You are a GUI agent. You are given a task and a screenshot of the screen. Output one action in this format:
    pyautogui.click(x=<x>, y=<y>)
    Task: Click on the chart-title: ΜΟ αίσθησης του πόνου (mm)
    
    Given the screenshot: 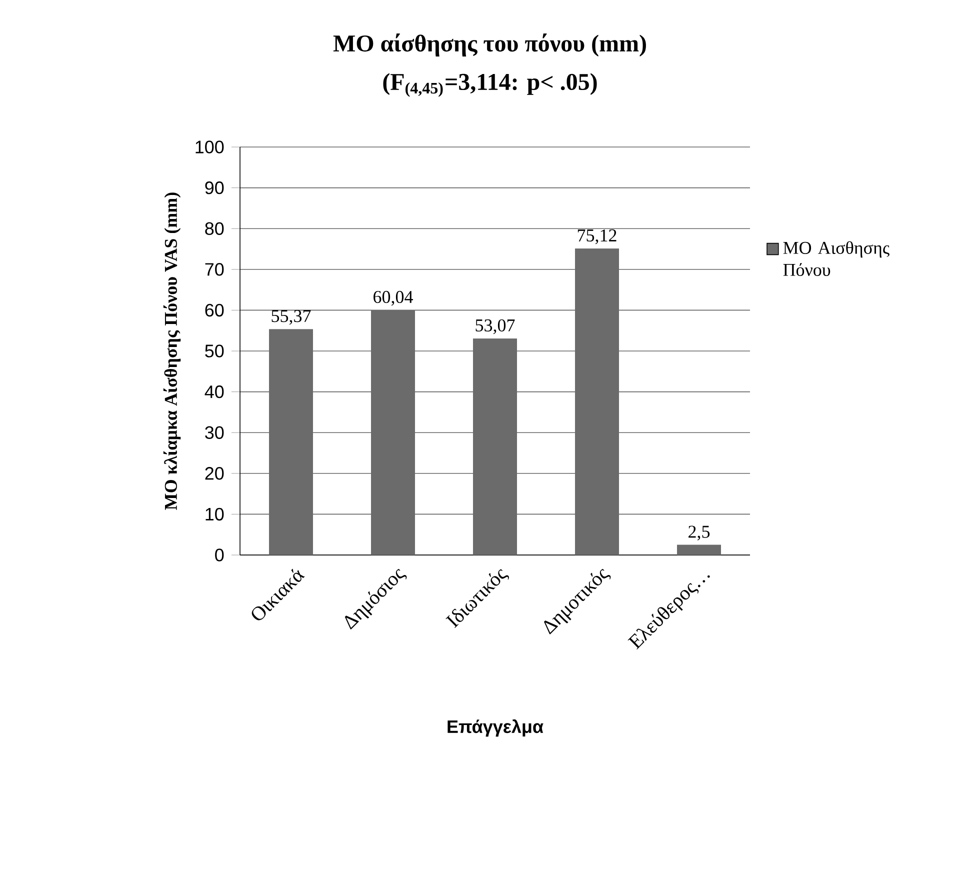 What is the action you would take?
    pyautogui.click(x=489, y=45)
    